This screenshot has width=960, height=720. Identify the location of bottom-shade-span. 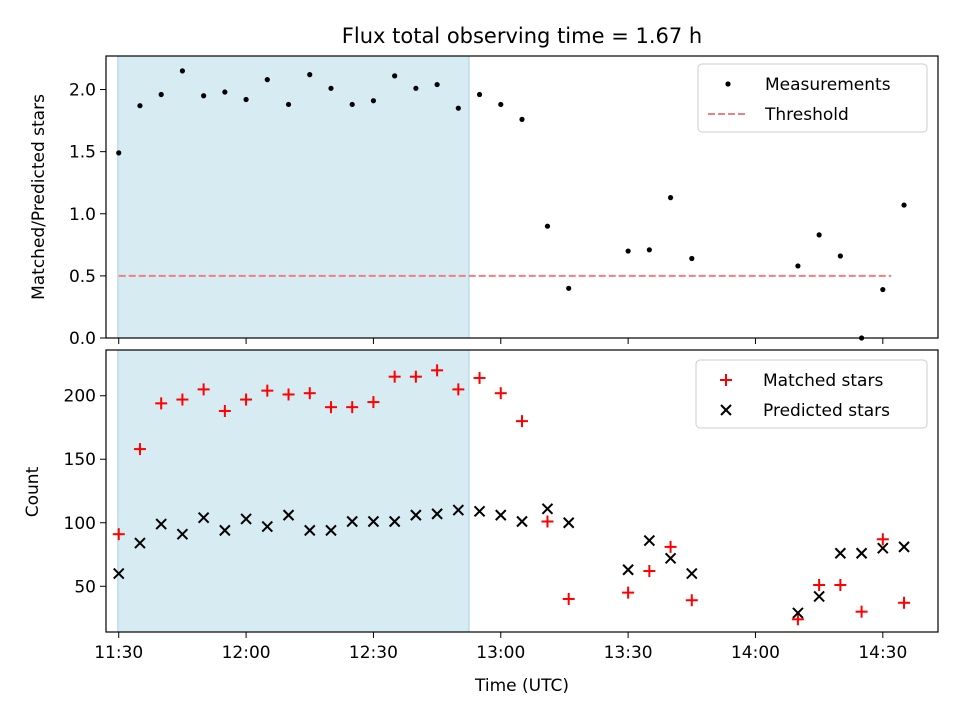
(293, 491).